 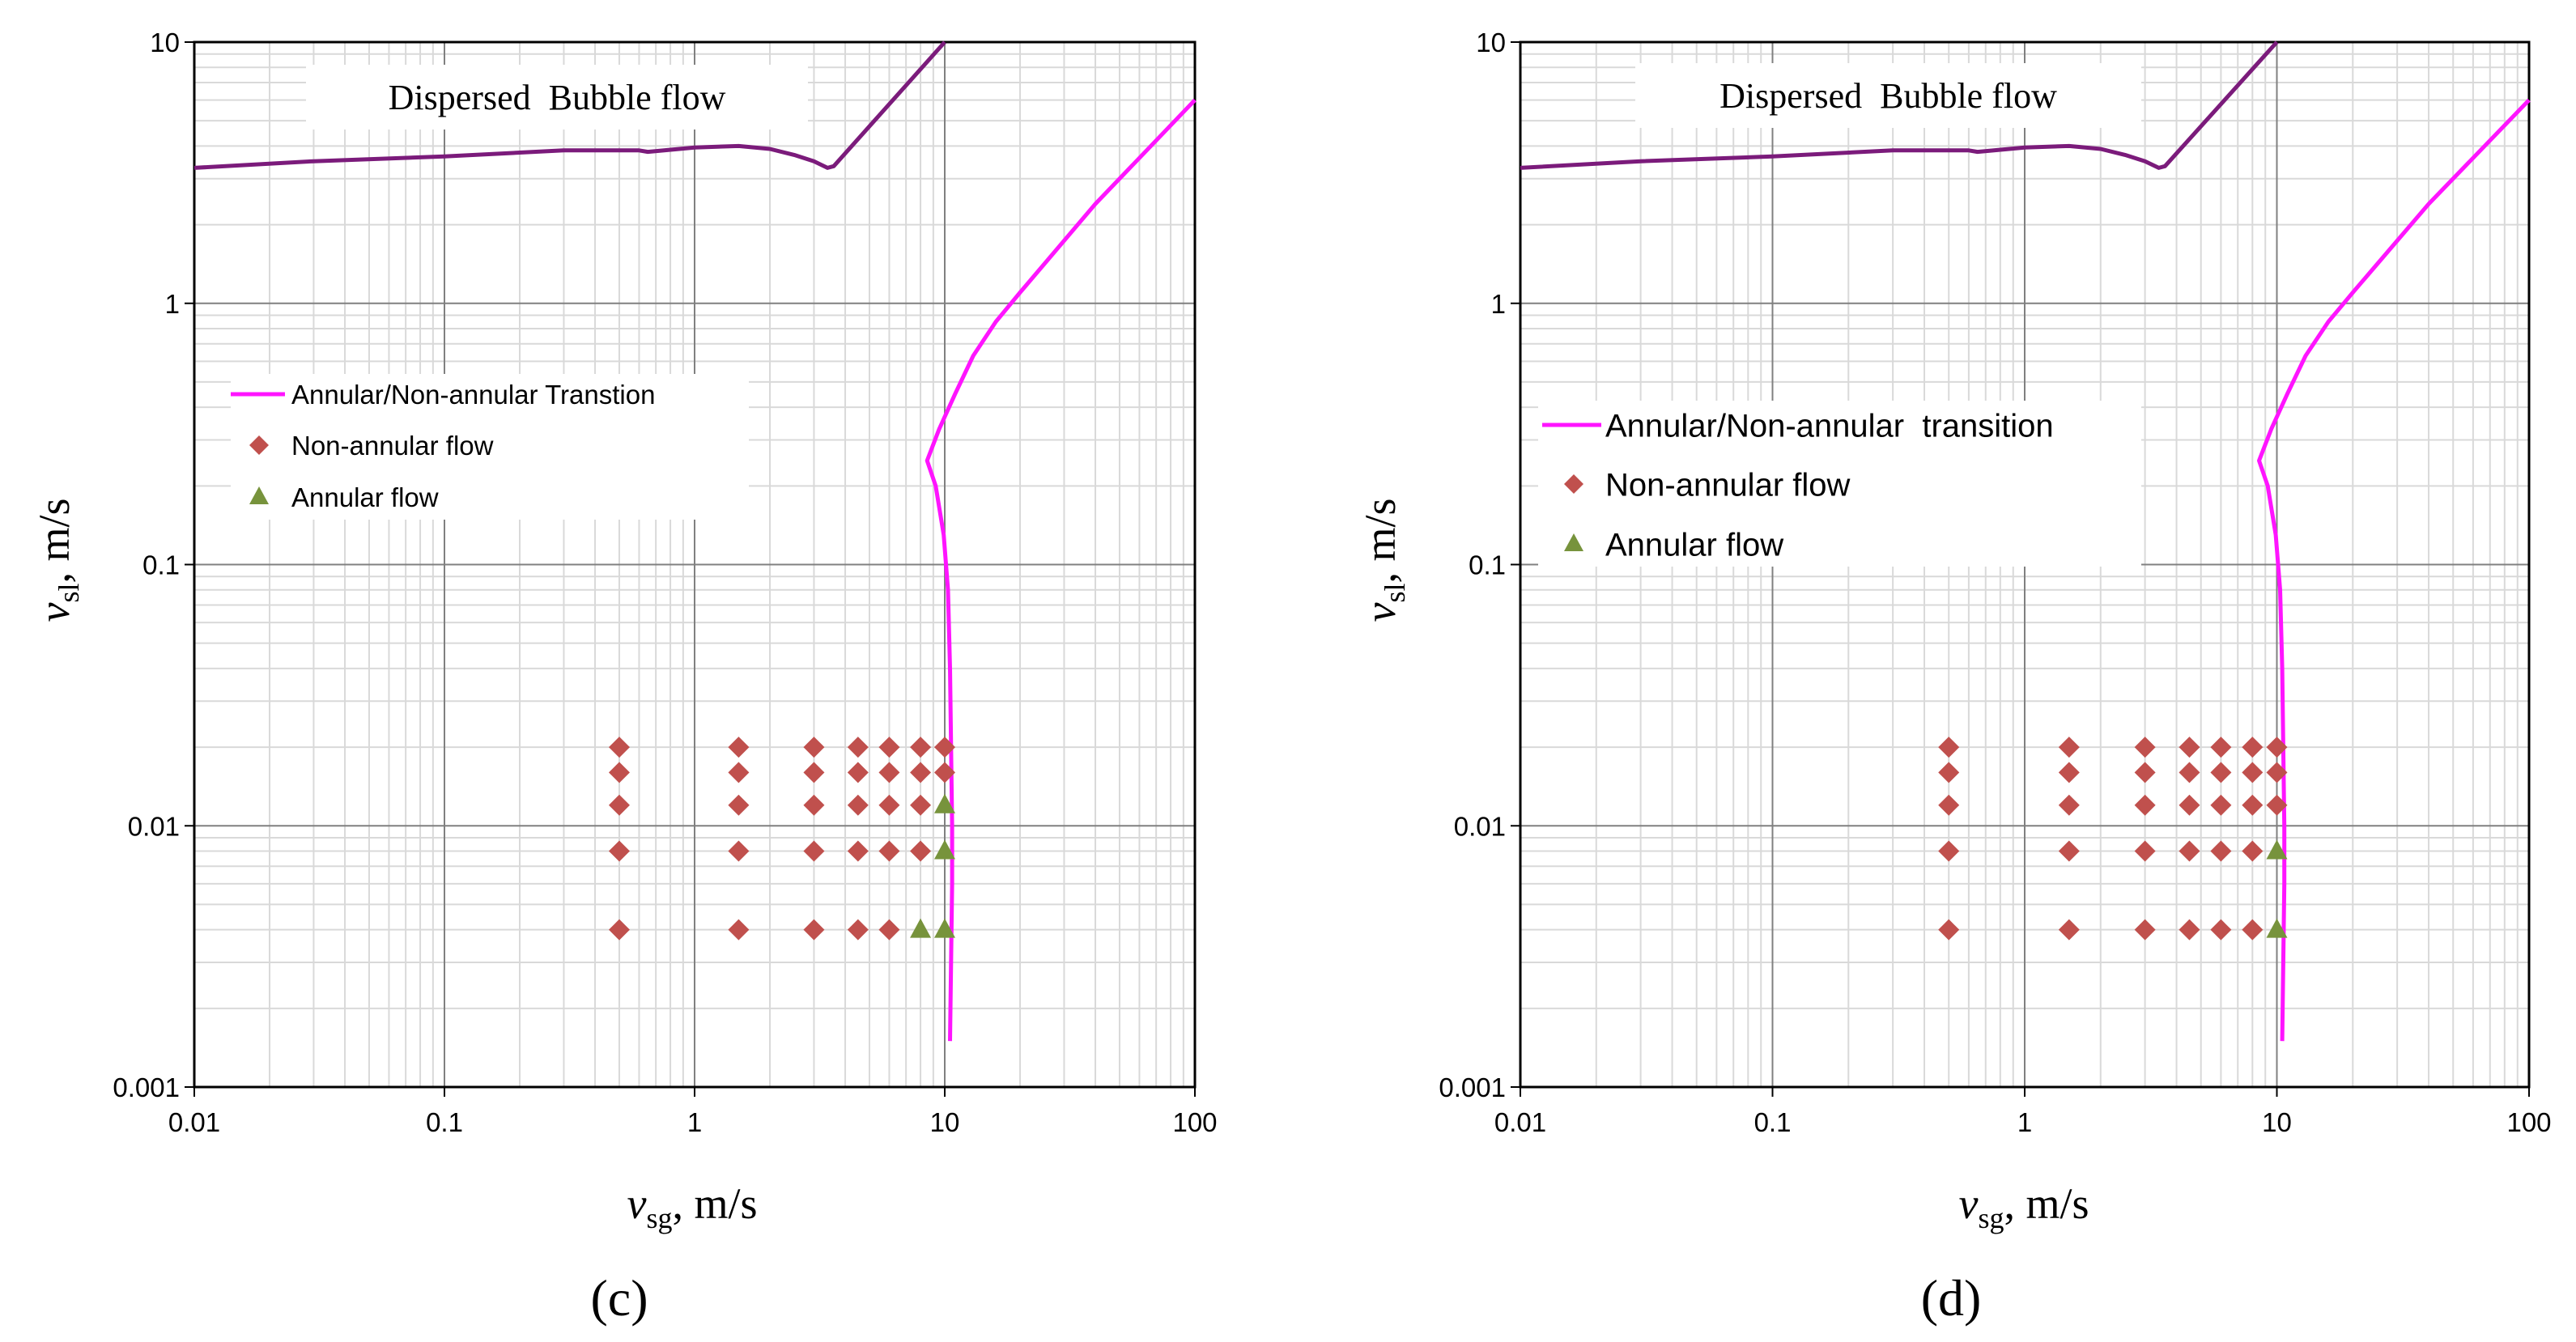 I want to click on panel-label: (c), so click(x=619, y=1298).